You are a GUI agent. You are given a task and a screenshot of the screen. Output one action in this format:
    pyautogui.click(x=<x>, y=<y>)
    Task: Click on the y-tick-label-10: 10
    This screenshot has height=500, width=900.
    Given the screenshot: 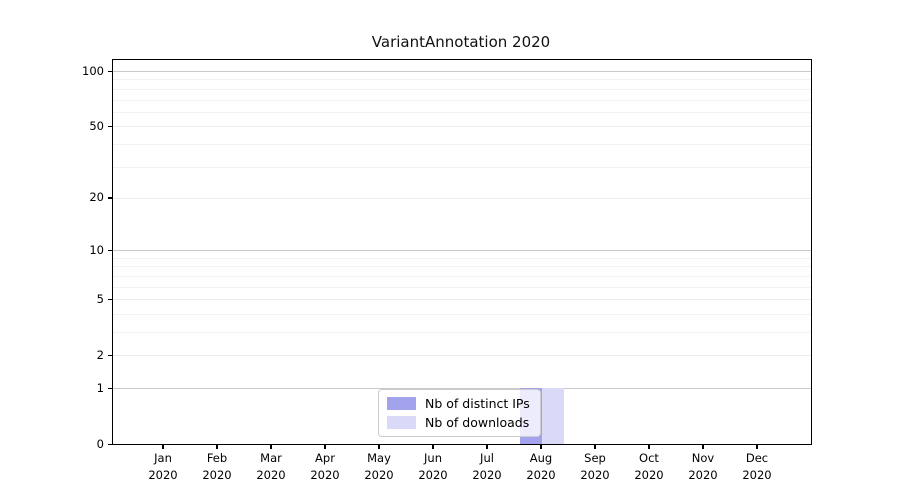 What is the action you would take?
    pyautogui.click(x=96, y=249)
    